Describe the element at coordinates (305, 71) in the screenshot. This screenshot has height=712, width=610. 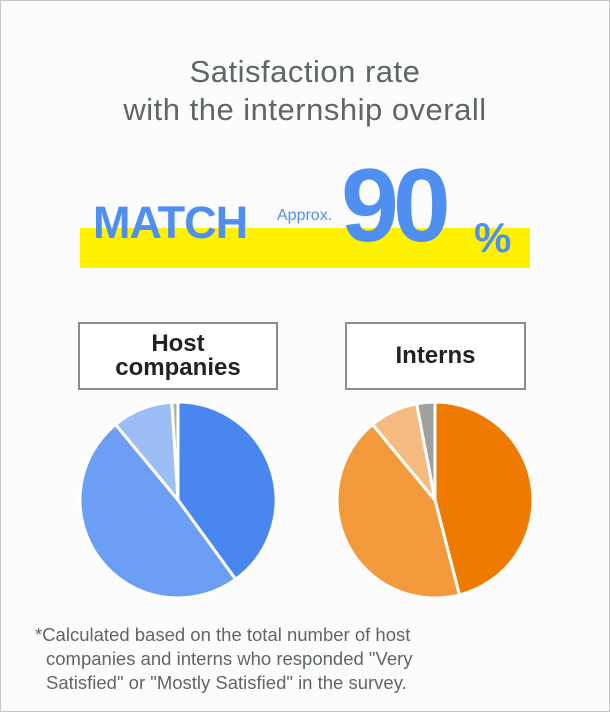
I see `chart-title-line-1: Satisfaction rate` at that location.